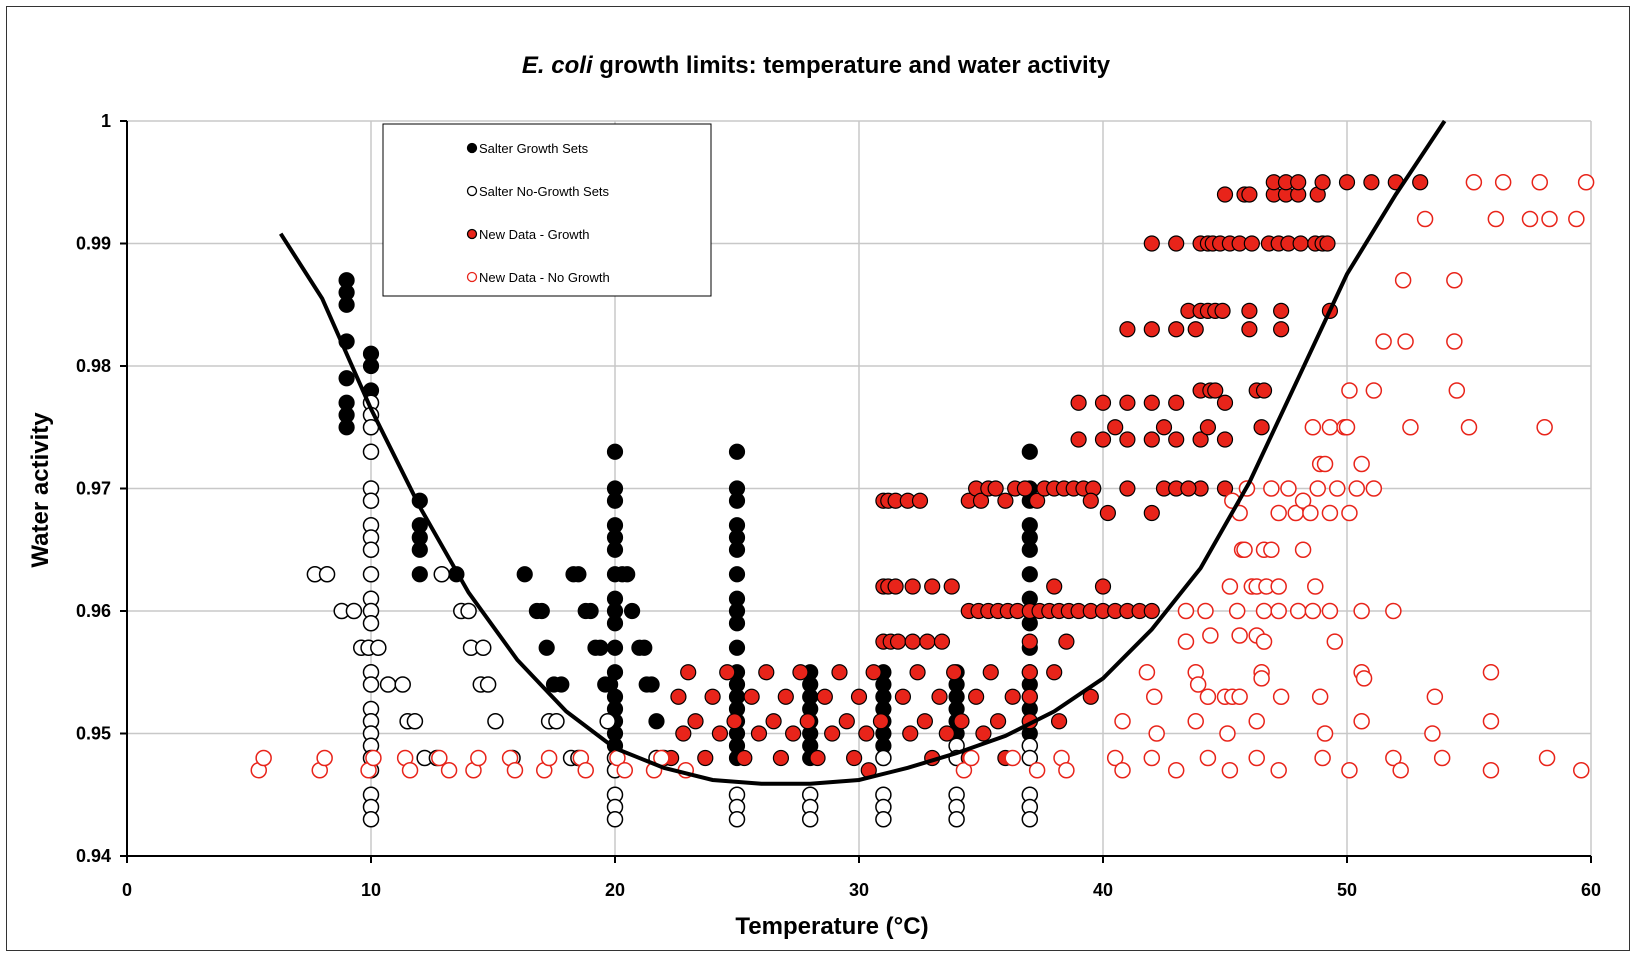 The image size is (1638, 957). I want to click on legend-label: New Data - Growth, so click(534, 234).